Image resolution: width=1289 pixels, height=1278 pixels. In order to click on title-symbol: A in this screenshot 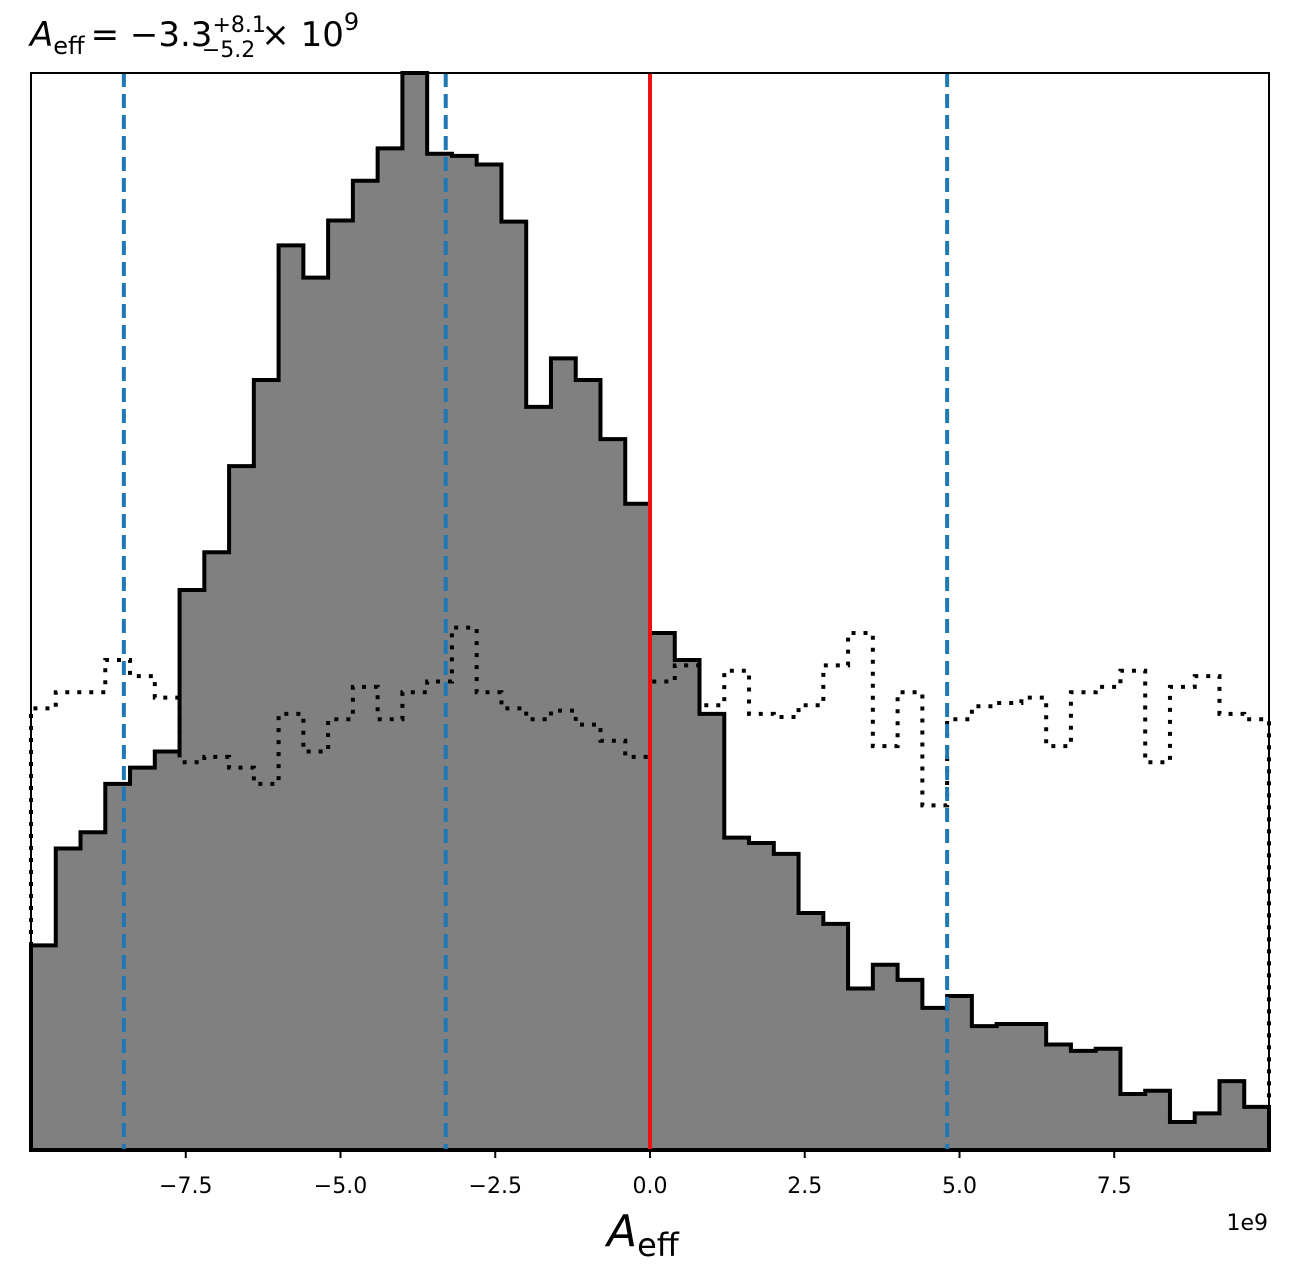, I will do `click(40, 35)`.